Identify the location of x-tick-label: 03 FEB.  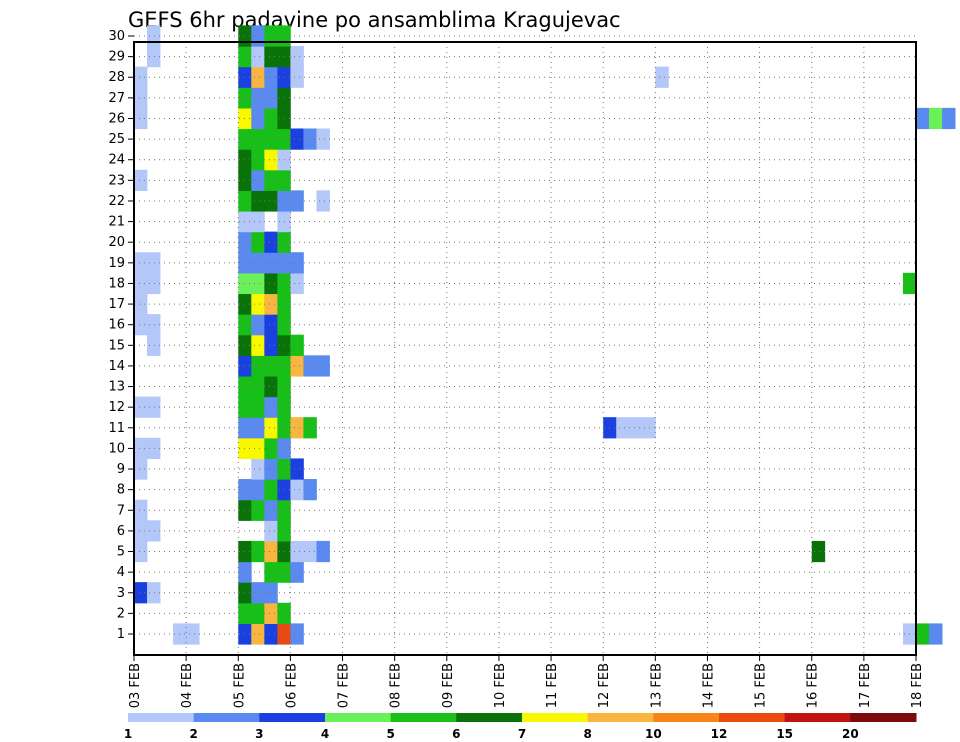
(135, 685).